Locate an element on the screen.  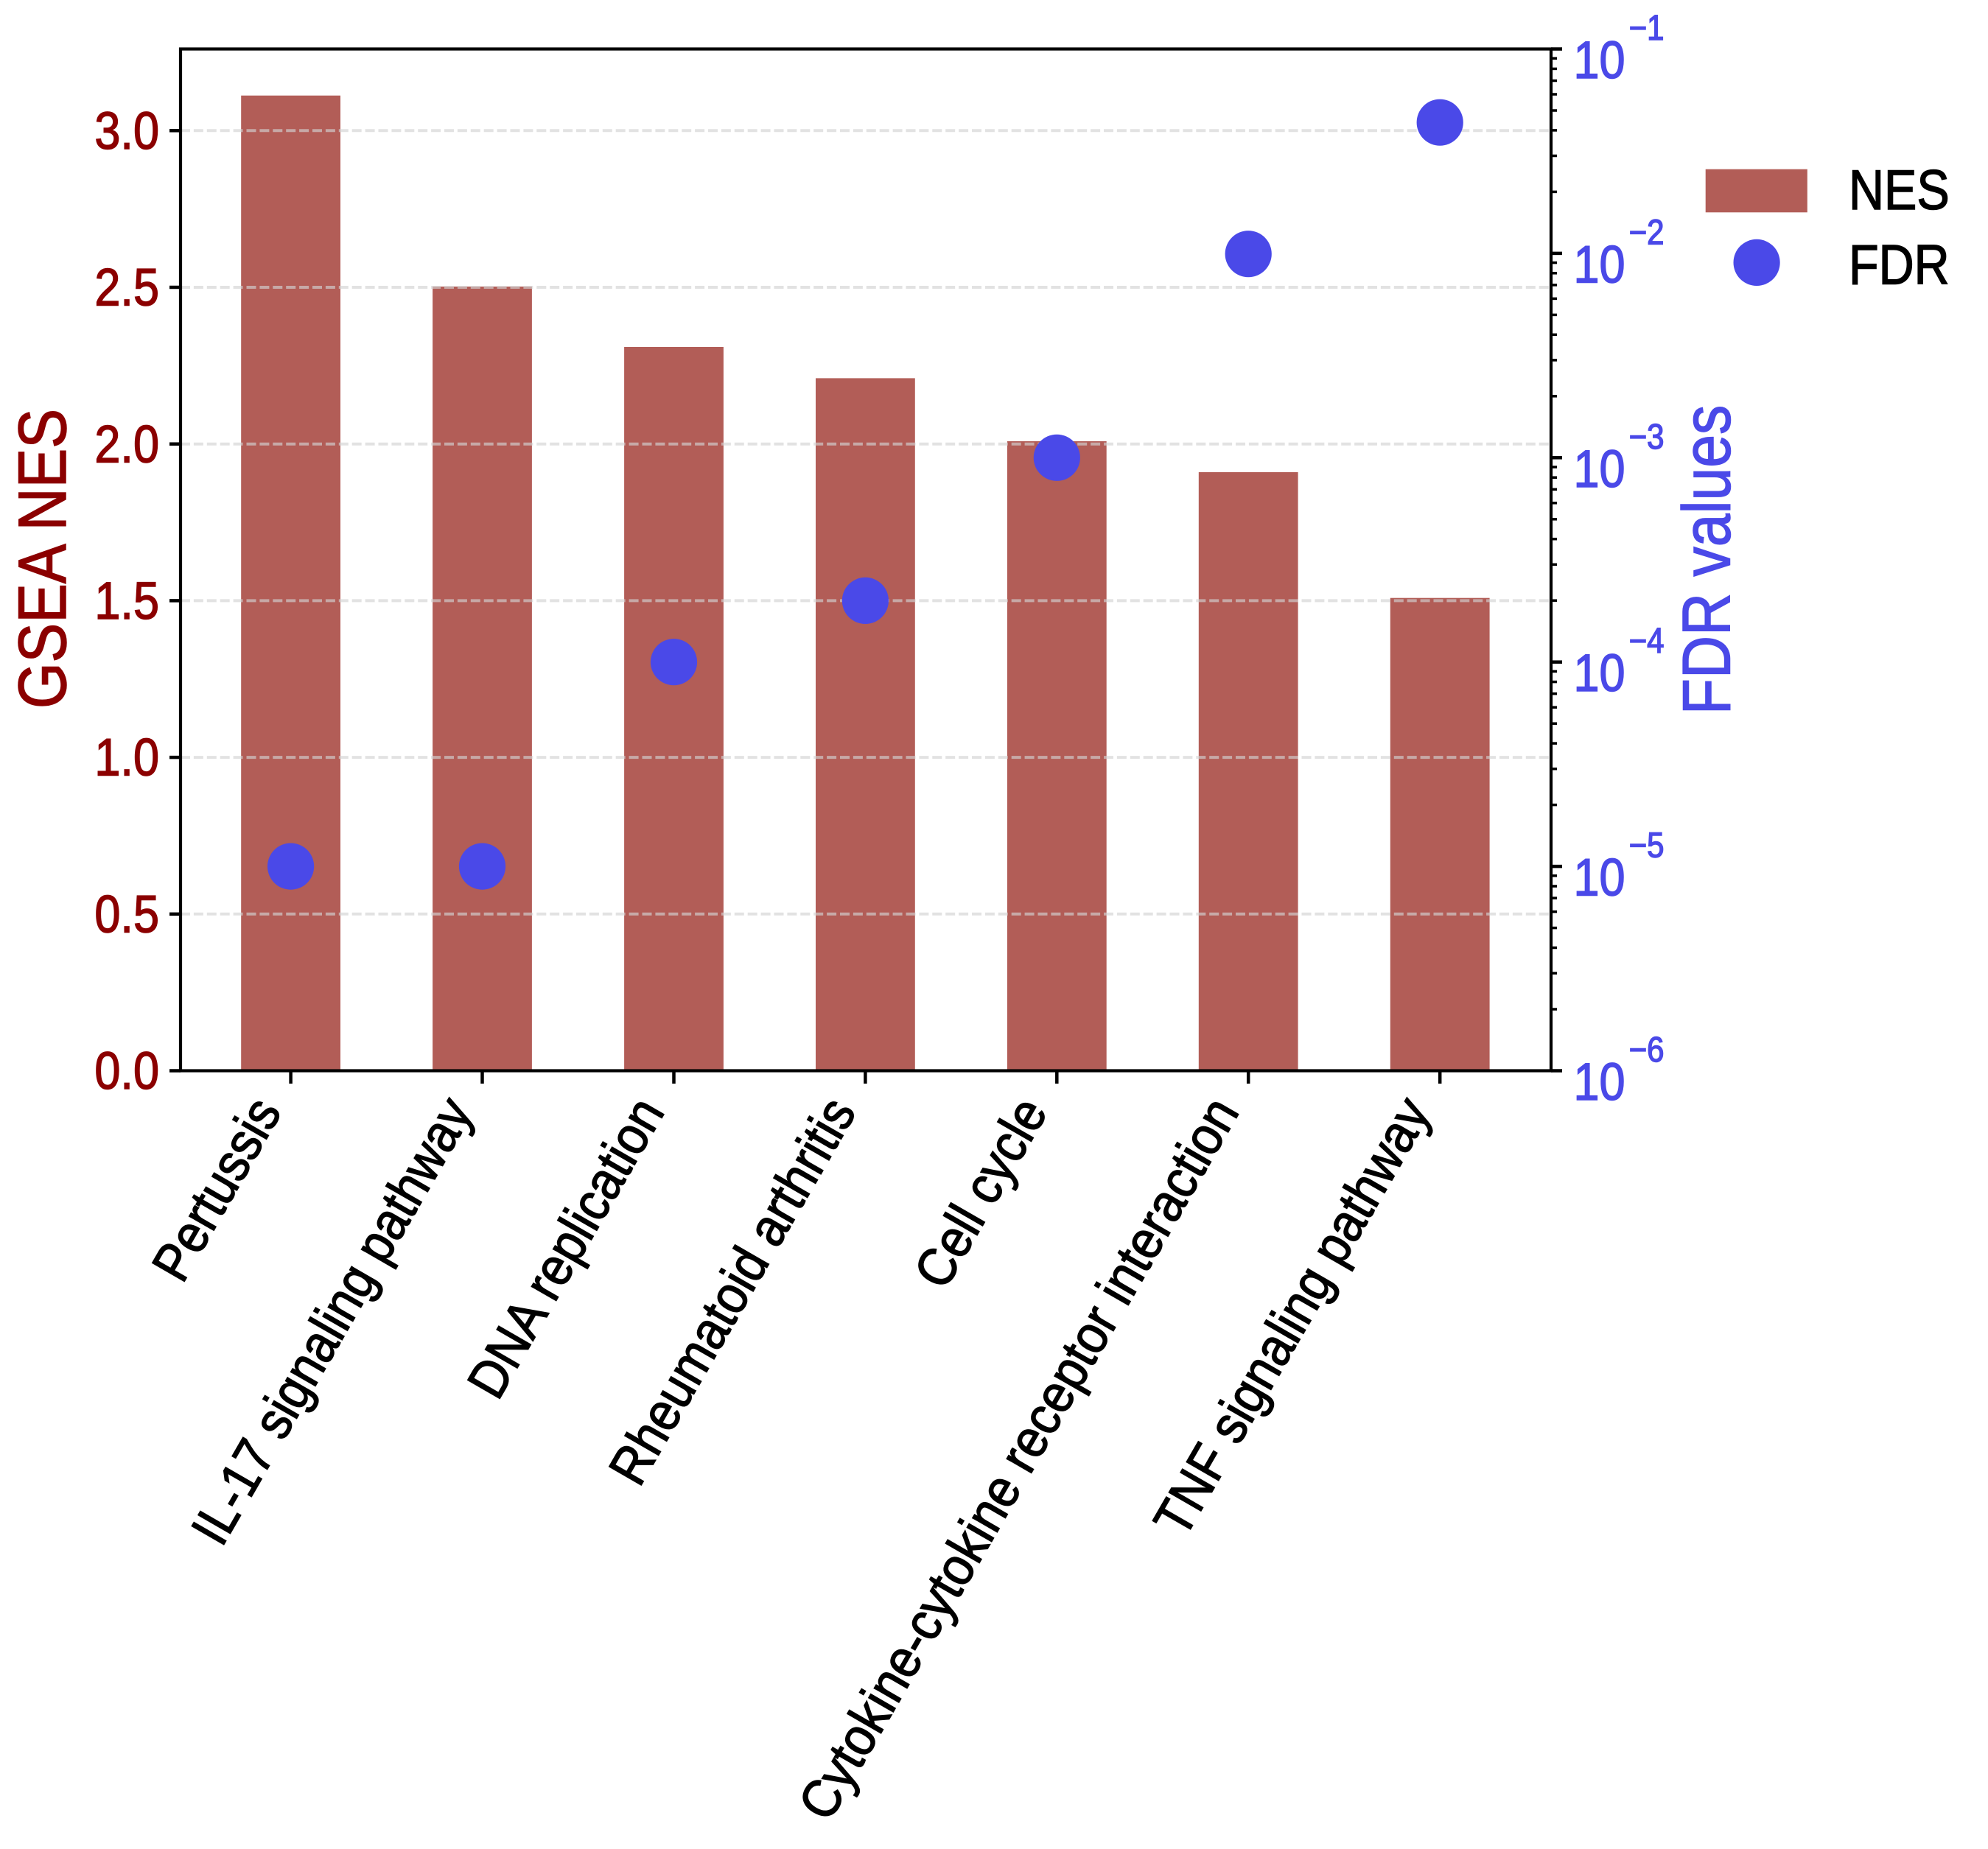
svg-text: 1.5 is located at coordinates (126, 601).